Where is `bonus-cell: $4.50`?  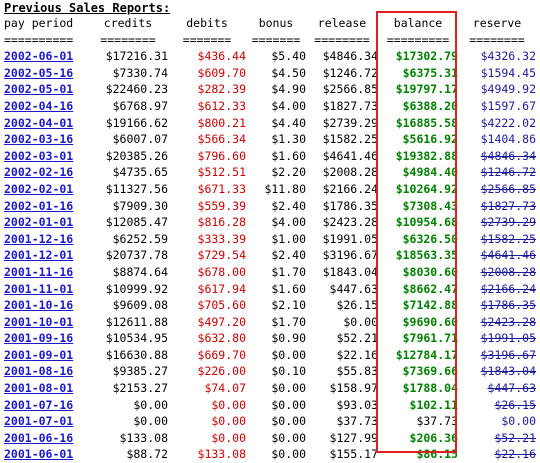 bonus-cell: $4.50 is located at coordinates (288, 72).